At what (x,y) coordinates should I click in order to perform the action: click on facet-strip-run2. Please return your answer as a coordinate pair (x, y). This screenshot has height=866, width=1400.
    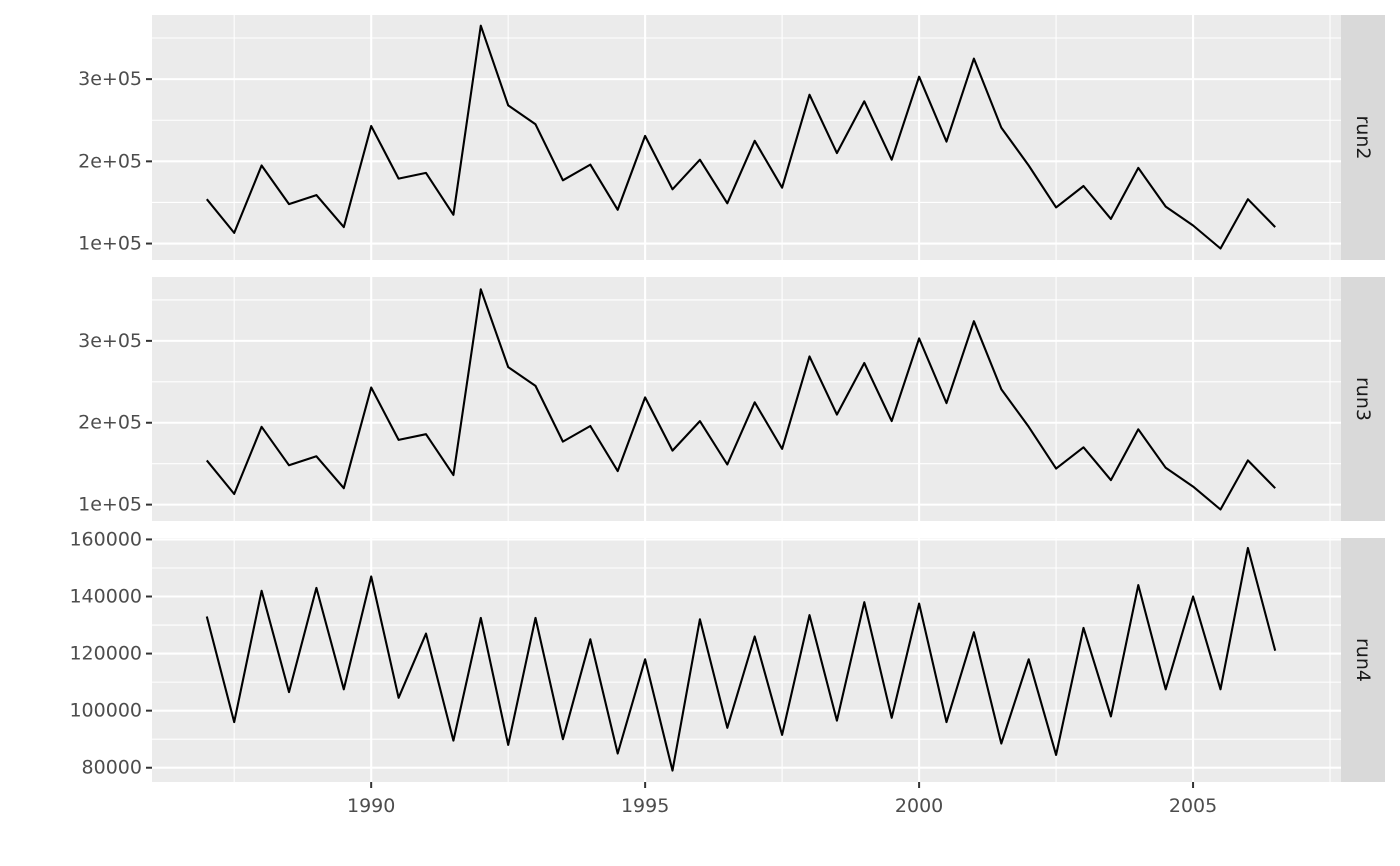
    Looking at the image, I should click on (1363, 137).